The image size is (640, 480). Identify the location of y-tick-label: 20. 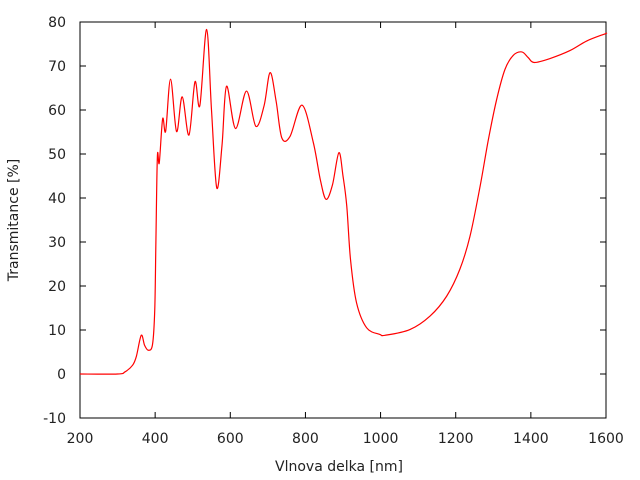
(57, 287).